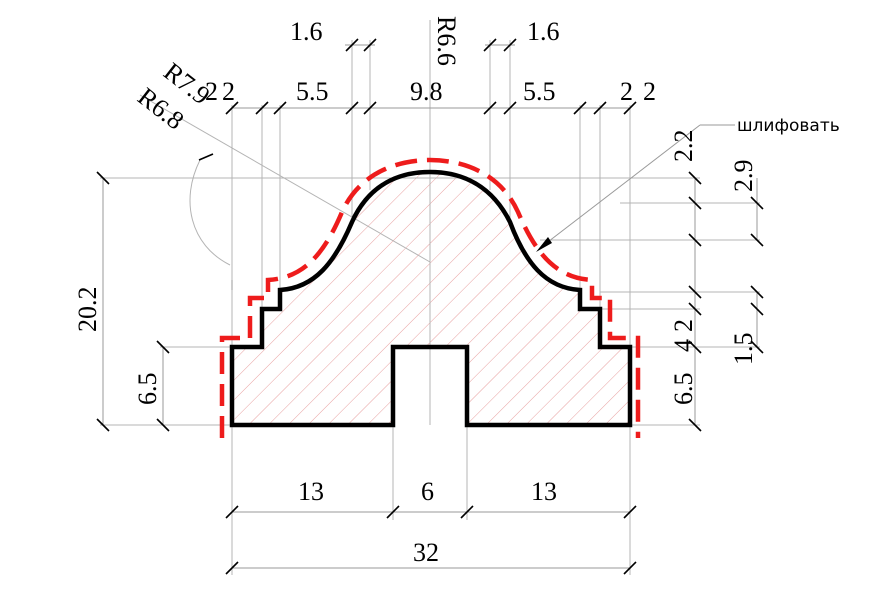 This screenshot has width=885, height=590. I want to click on dim-right-1-5: 1.5, so click(743, 349).